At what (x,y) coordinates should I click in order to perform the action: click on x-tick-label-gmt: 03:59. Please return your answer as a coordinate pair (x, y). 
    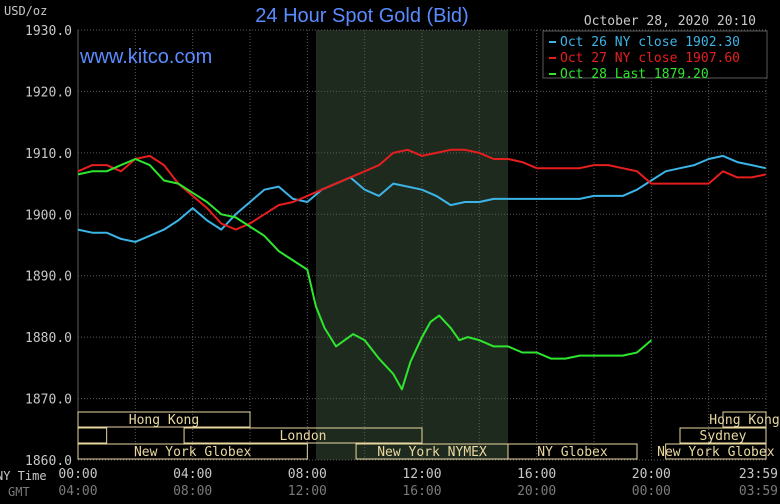
    Looking at the image, I should click on (758, 491).